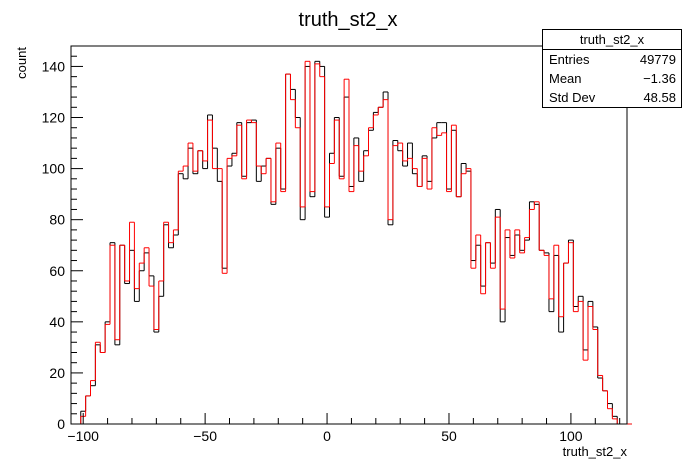 This screenshot has width=696, height=472. I want to click on stats-entries-value: 49779, so click(657, 59).